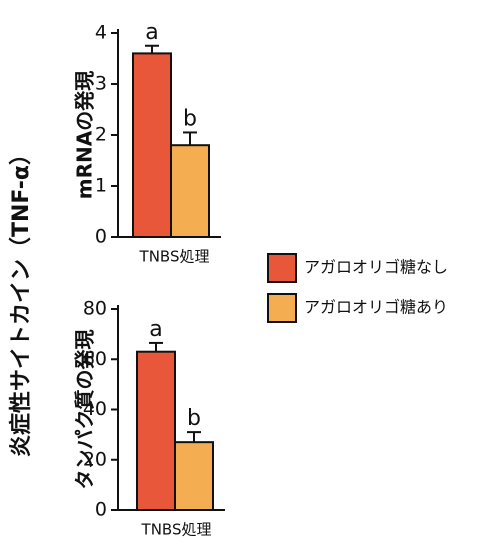 The height and width of the screenshot is (552, 485). I want to click on y-axis-label: タンパク質の発現, so click(85, 410).